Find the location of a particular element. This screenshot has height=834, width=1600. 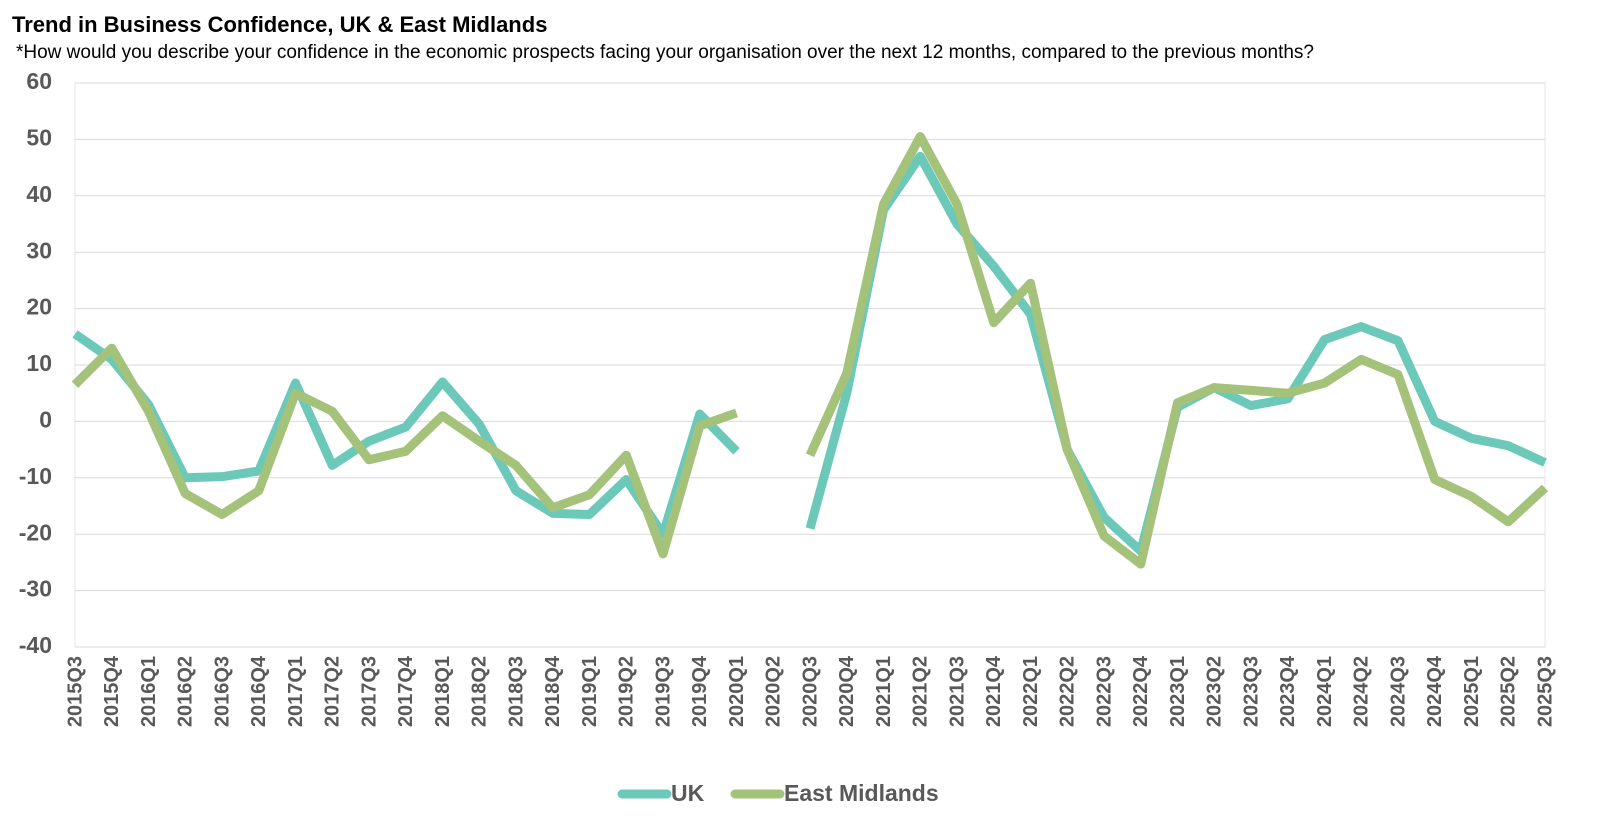

x-tick-label: 2016Q4 is located at coordinates (259, 691).